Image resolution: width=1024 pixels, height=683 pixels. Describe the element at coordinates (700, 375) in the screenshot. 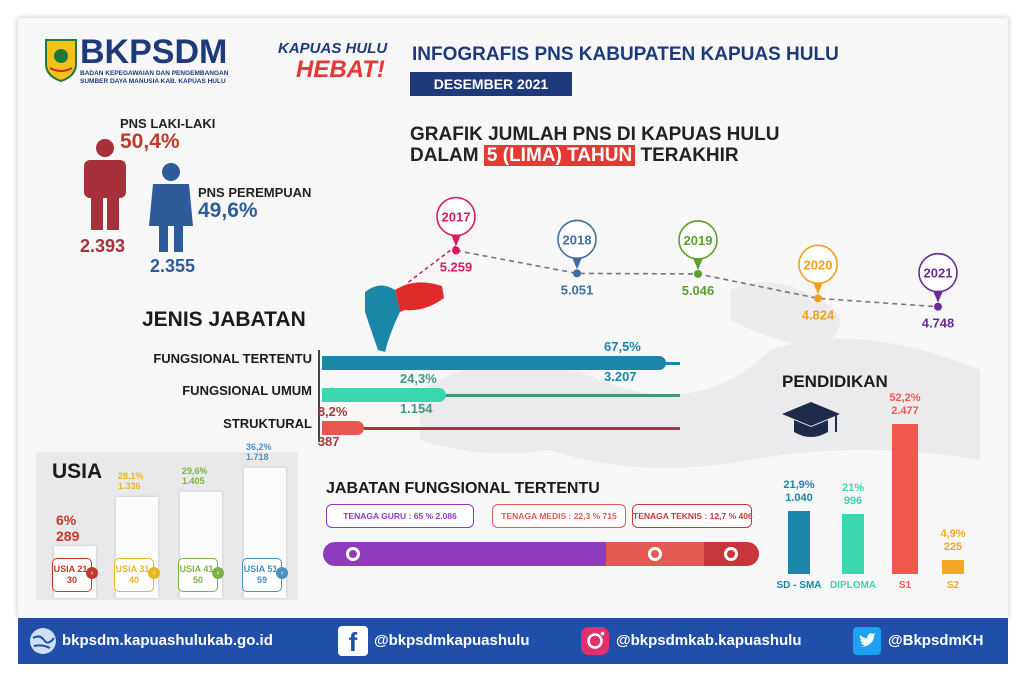

I see `background-map` at that location.